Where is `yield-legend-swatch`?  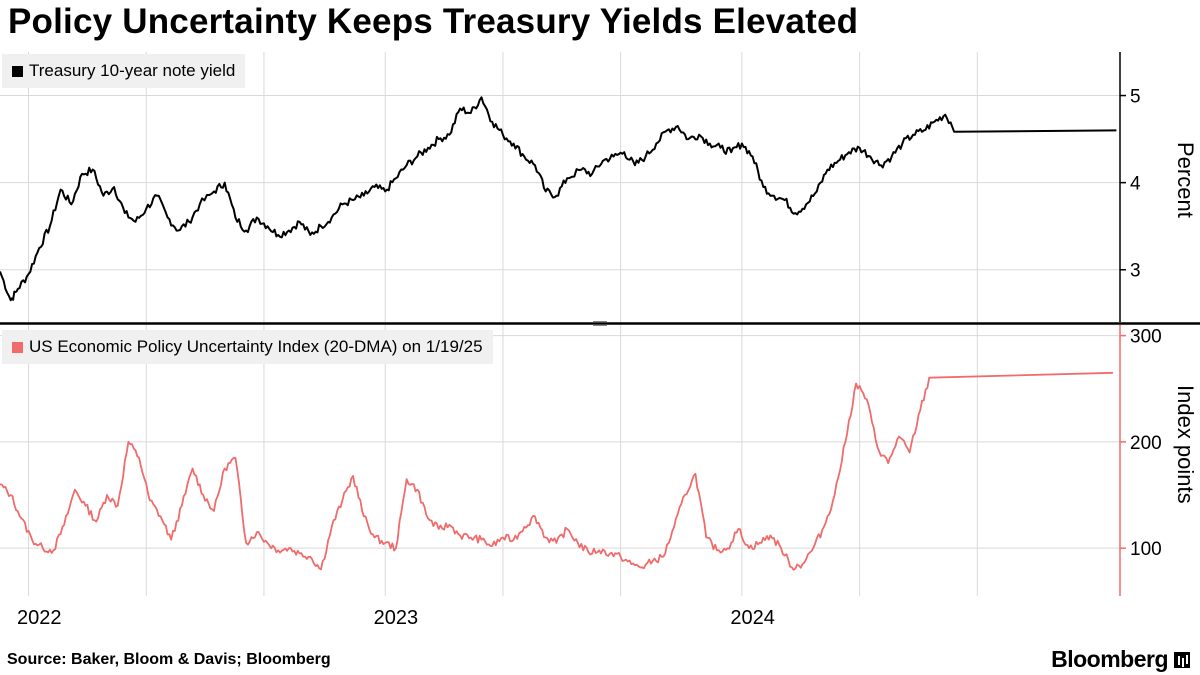 yield-legend-swatch is located at coordinates (17, 71).